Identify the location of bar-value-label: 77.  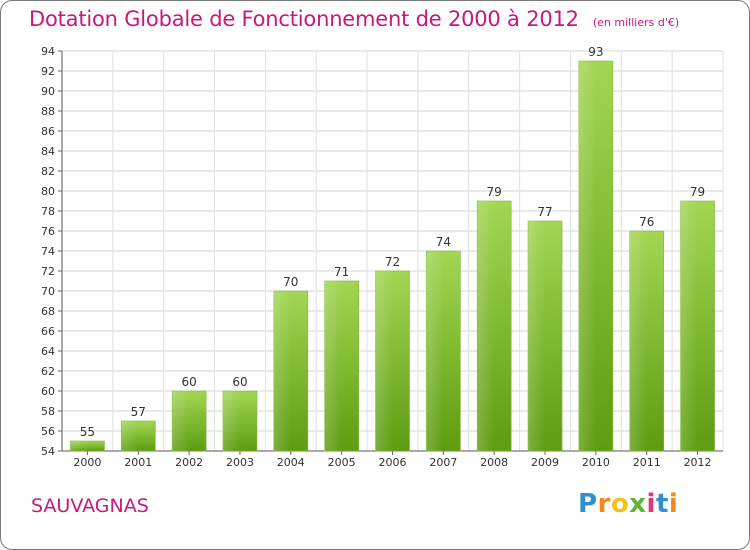
(544, 212).